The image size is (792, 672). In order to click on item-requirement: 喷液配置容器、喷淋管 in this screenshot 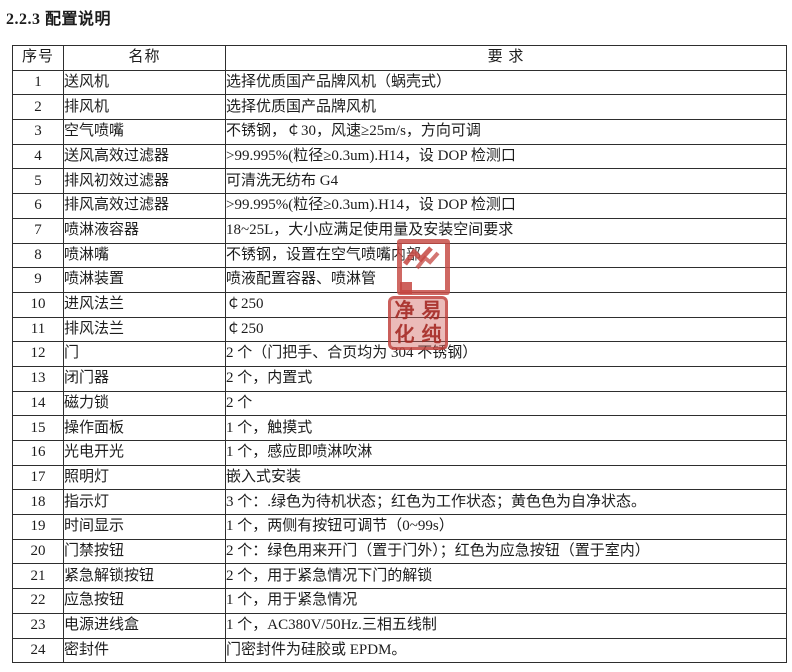, I will do `click(506, 280)`.